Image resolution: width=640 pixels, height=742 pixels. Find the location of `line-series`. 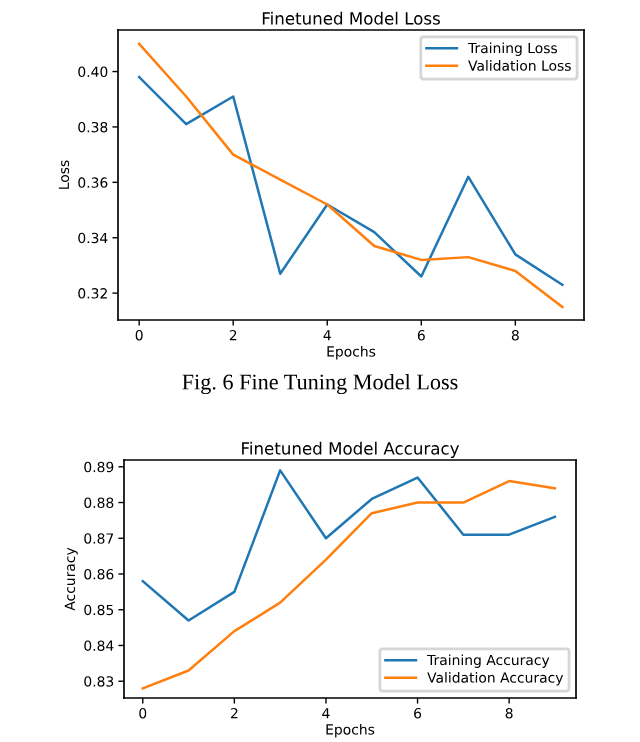

line-series is located at coordinates (349, 545).